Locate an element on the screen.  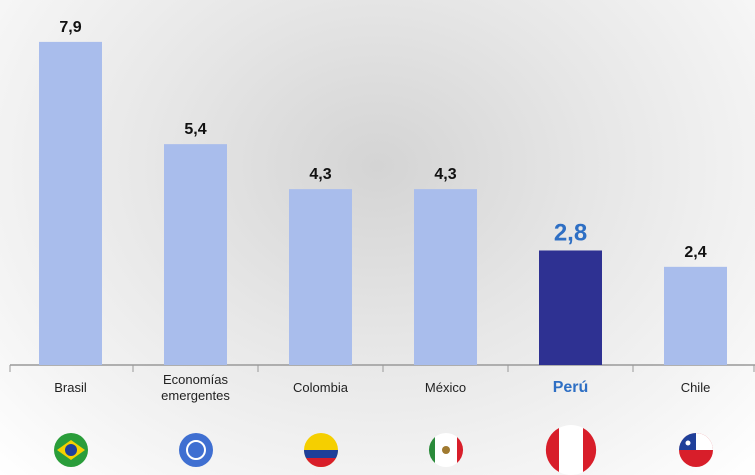
category-label: Economías emergentes is located at coordinates (195, 387).